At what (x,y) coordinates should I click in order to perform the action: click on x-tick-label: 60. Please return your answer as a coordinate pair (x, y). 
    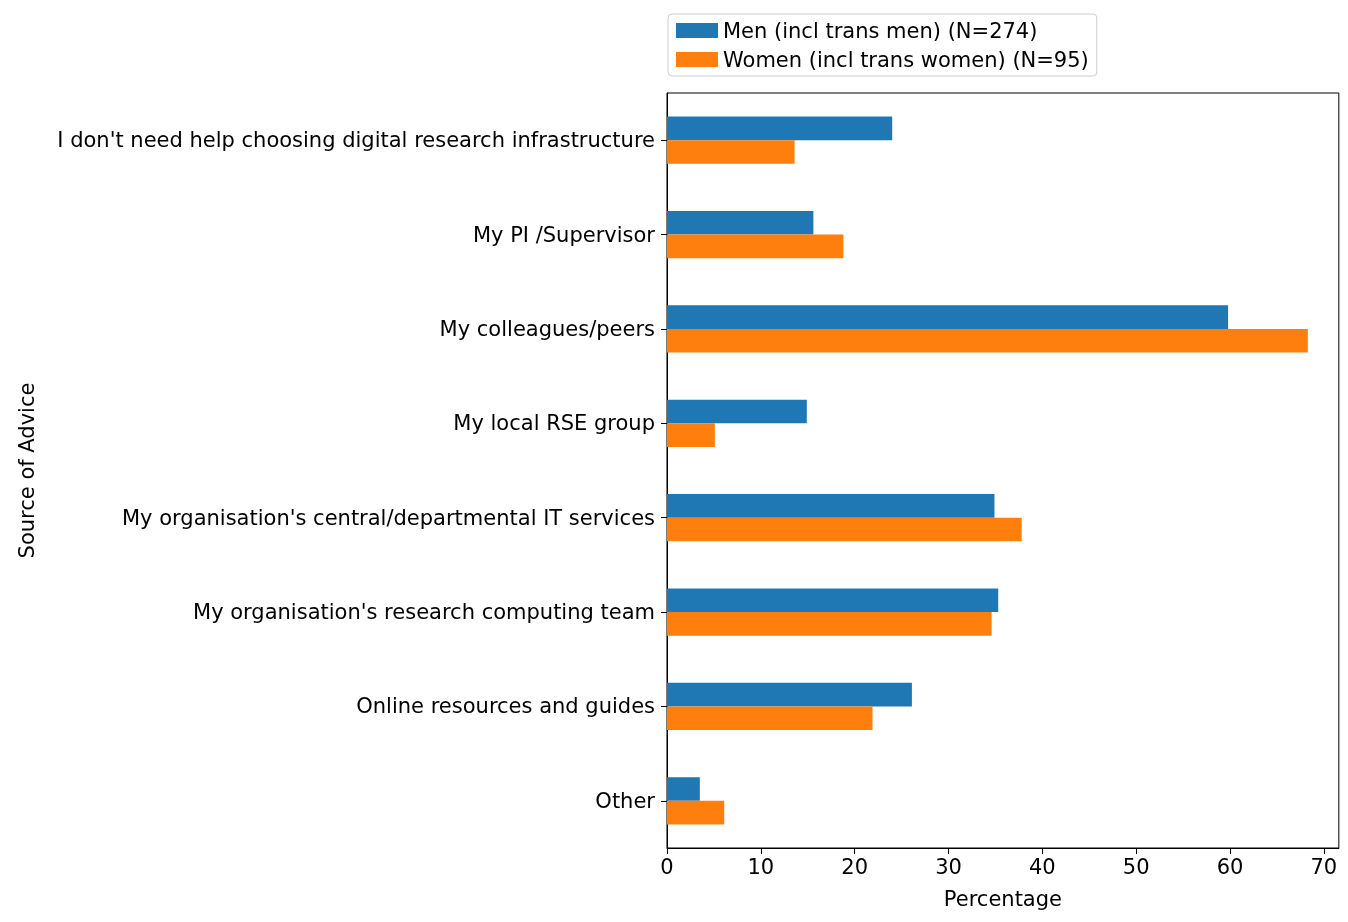
    Looking at the image, I should click on (1230, 866).